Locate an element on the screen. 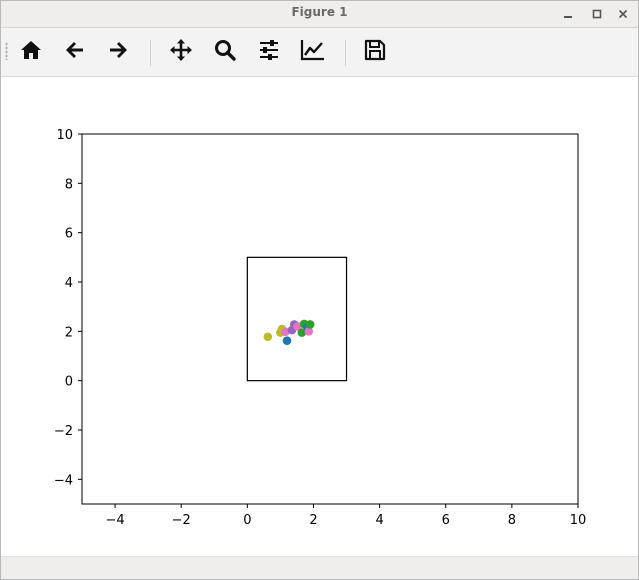 This screenshot has width=639, height=580. y-tick-label: −2 is located at coordinates (63, 431).